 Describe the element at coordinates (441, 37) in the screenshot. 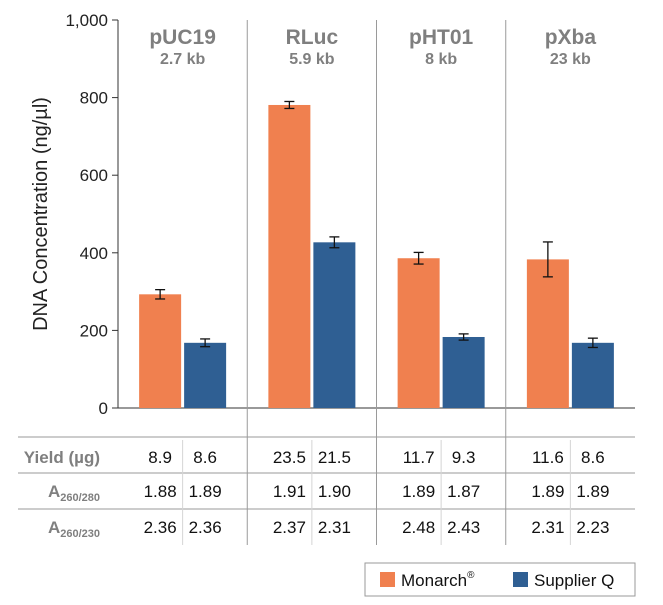

I see `group-label: pHT01` at that location.